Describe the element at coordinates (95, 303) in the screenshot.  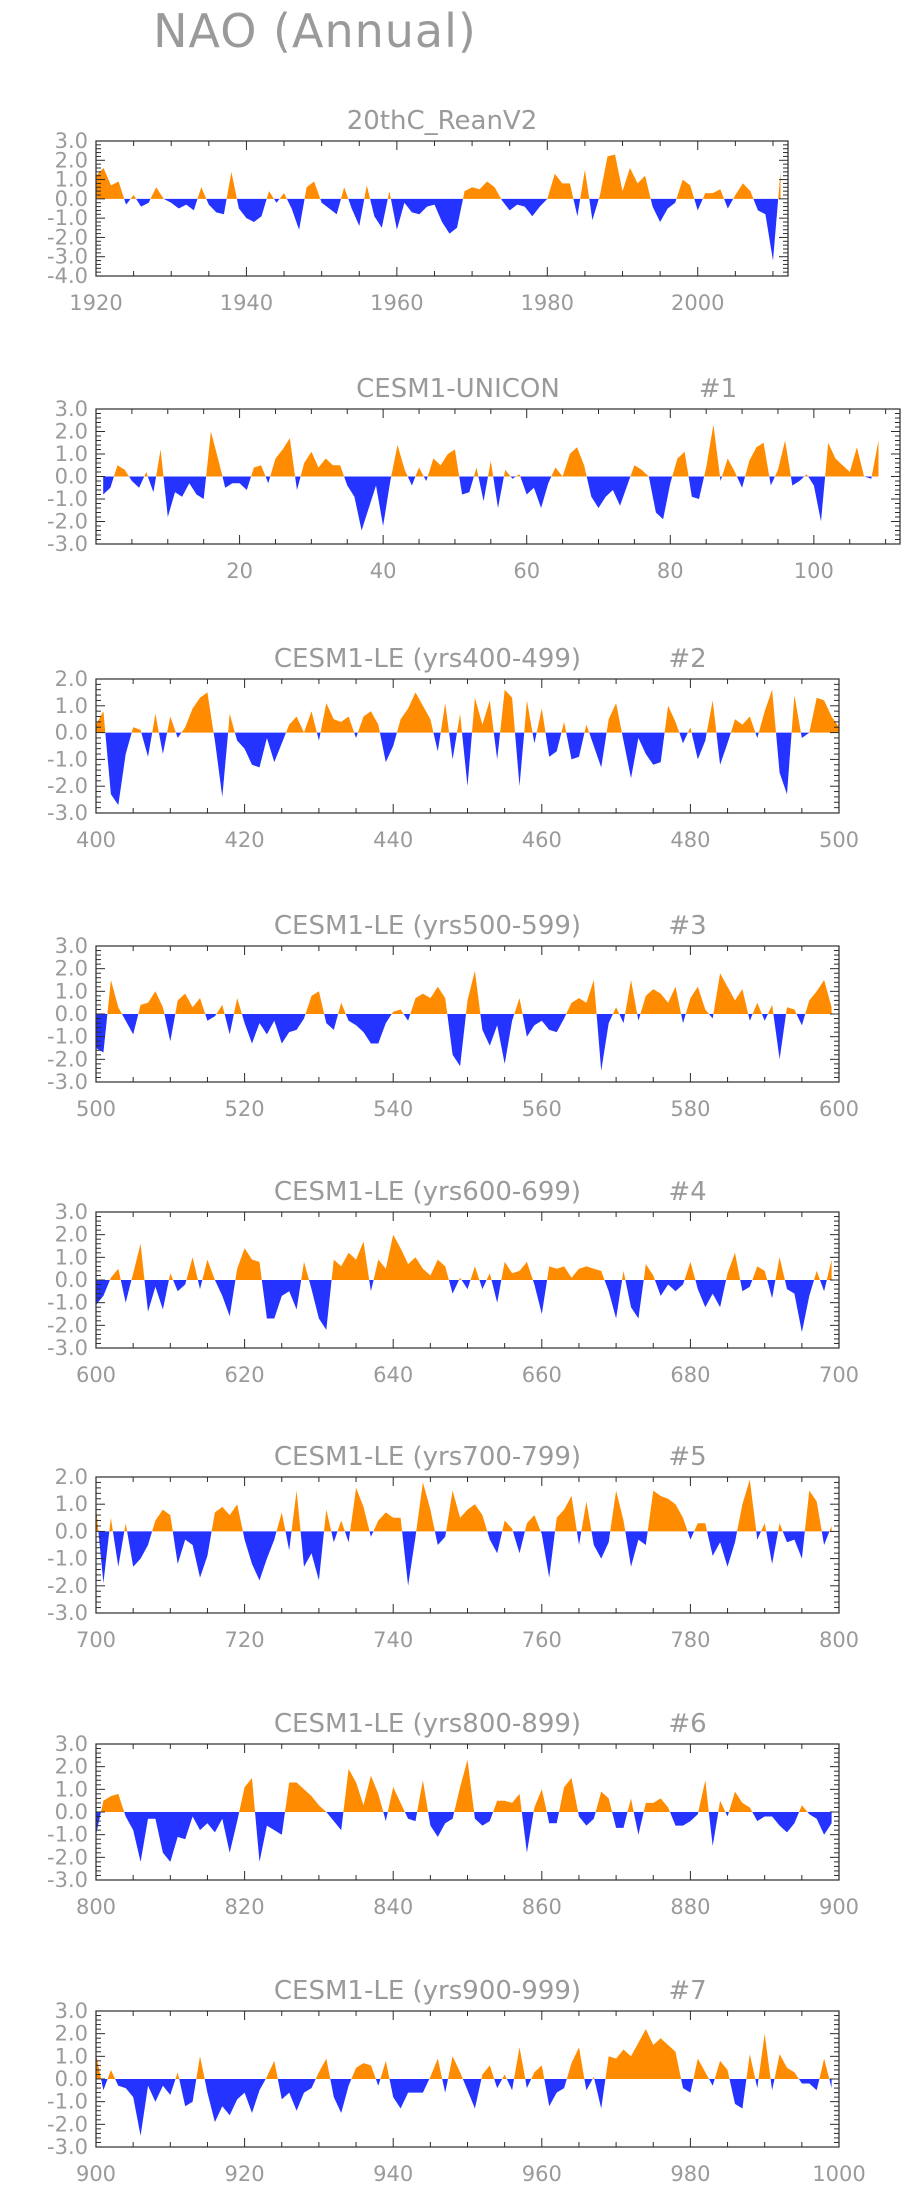
I see `x-tick-label: 1920` at that location.